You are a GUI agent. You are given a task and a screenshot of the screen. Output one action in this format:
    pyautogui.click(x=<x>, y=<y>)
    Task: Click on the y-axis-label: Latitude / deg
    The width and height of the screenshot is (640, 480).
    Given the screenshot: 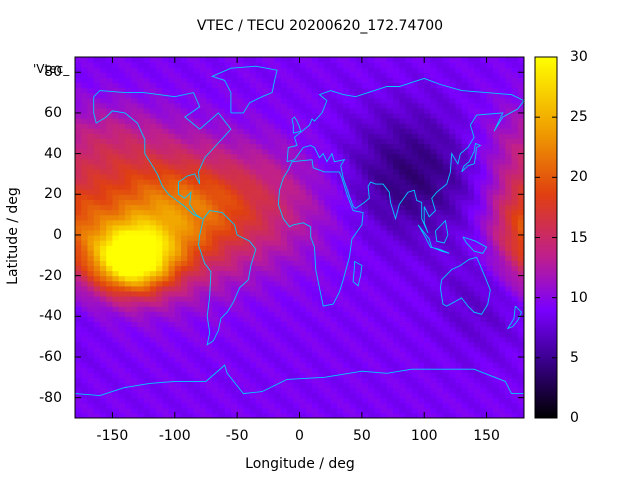 What is the action you would take?
    pyautogui.click(x=13, y=236)
    